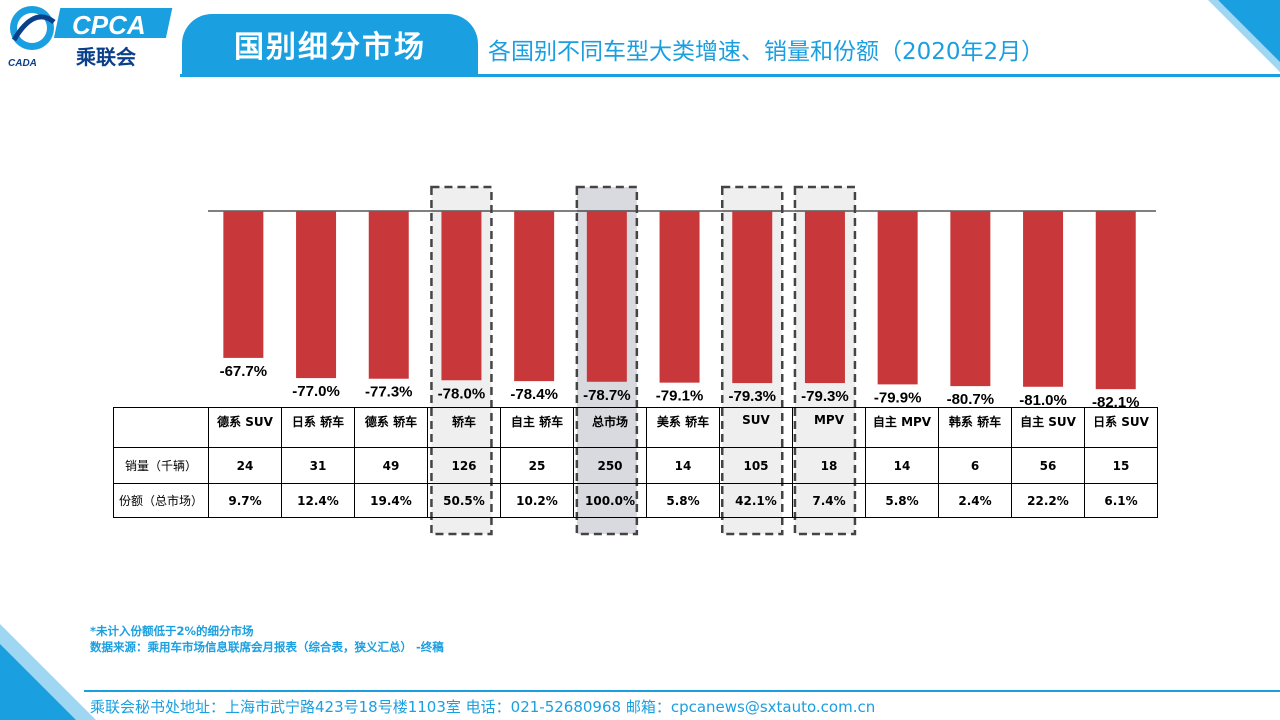 The image size is (1280, 720). Describe the element at coordinates (161, 500) in the screenshot. I see `row-label: 份额（总市场）` at that location.